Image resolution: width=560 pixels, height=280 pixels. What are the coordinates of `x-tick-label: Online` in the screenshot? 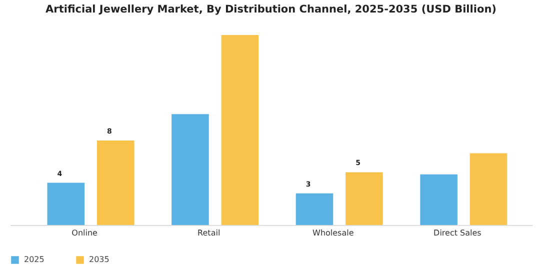 It's located at (85, 233).